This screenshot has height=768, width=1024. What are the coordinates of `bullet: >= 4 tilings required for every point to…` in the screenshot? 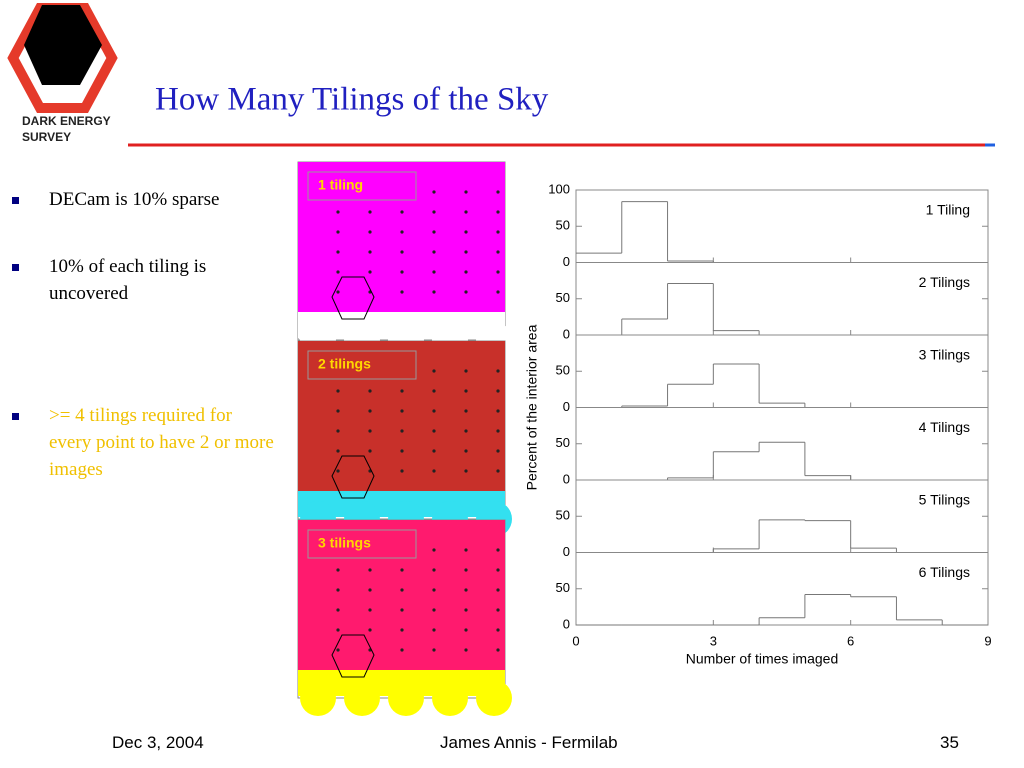 It's located at (161, 442).